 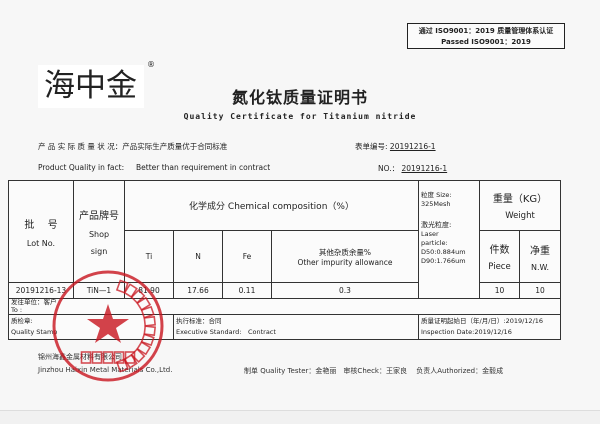 What do you see at coordinates (247, 290) in the screenshot?
I see `fe-value: 0.11` at bounding box center [247, 290].